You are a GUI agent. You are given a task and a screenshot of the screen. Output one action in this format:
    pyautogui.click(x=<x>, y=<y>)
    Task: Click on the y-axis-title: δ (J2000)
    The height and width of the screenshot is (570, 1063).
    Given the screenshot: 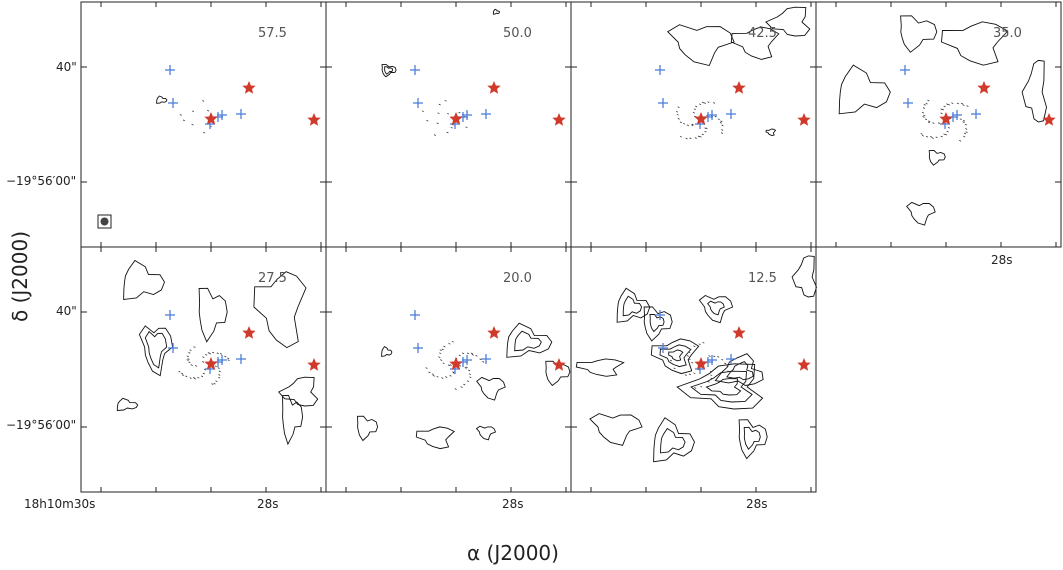 What is the action you would take?
    pyautogui.click(x=20, y=276)
    